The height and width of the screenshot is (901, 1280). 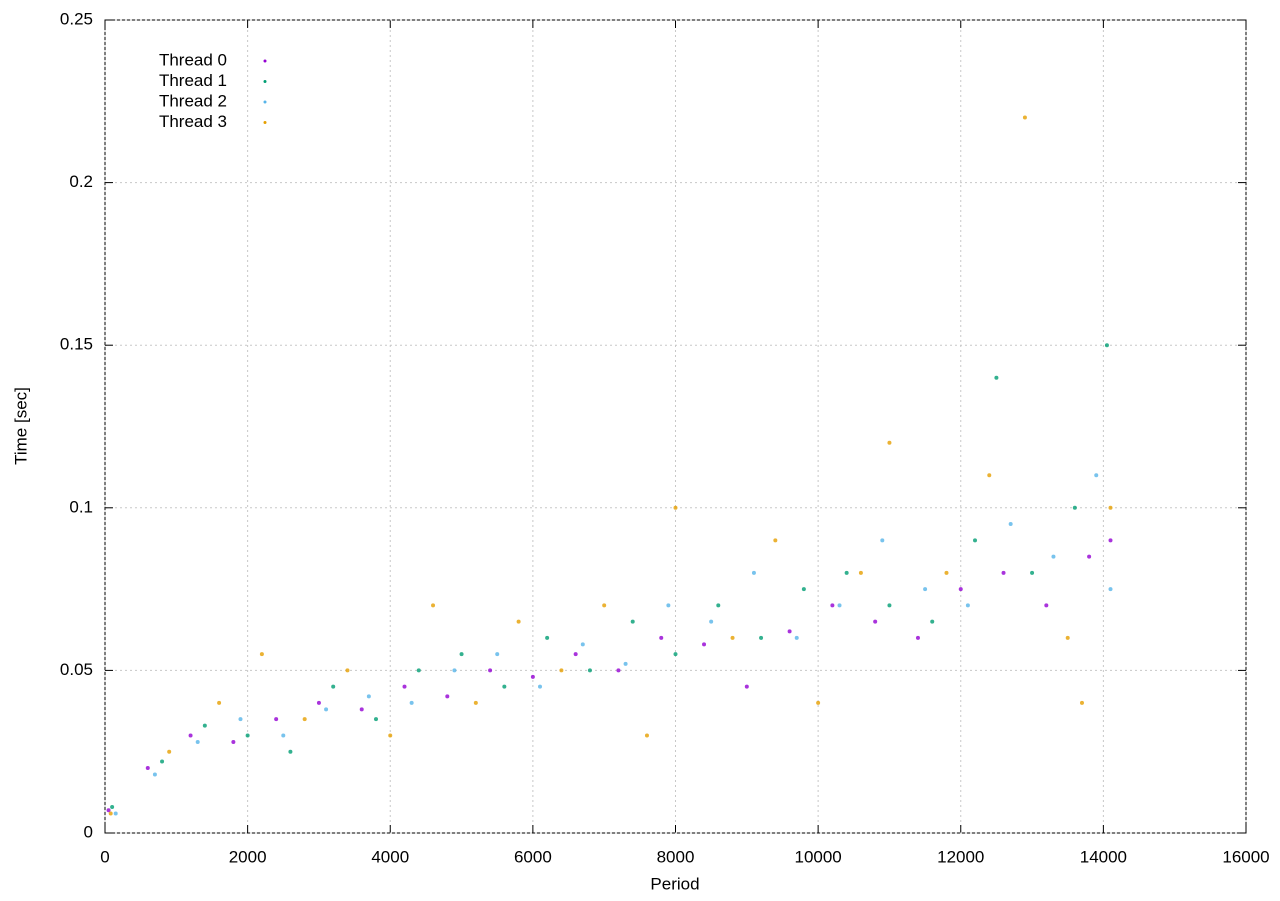 I want to click on x-tick-label: 0, so click(x=104, y=856).